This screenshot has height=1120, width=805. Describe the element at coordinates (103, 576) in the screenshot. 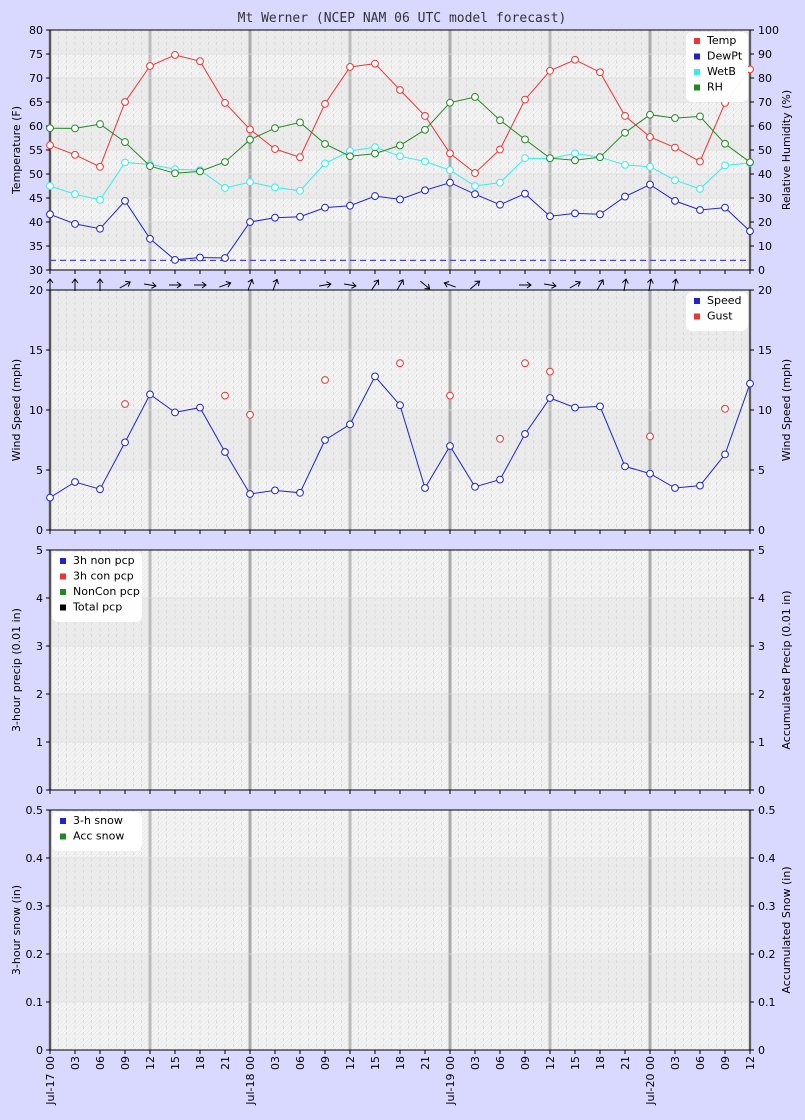

I see `legend-label: 3h con pcp` at that location.